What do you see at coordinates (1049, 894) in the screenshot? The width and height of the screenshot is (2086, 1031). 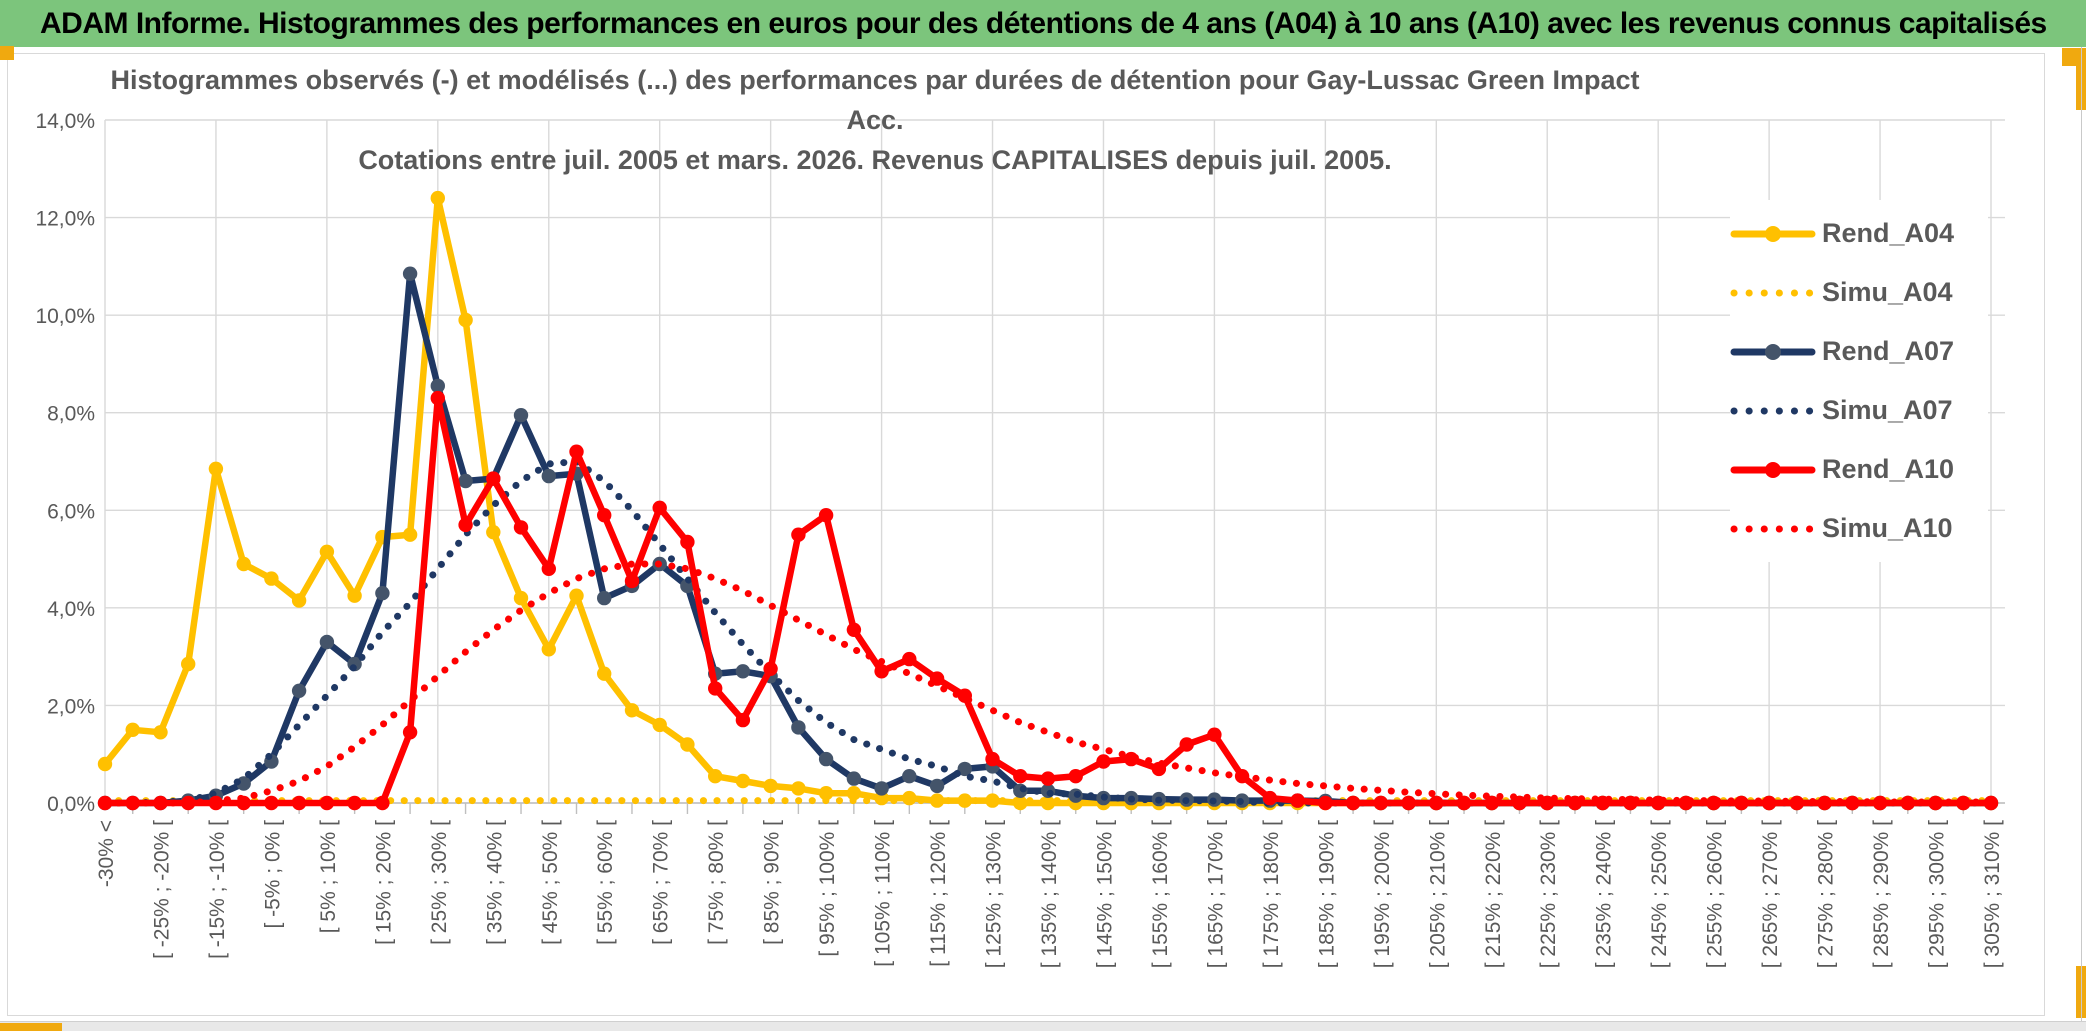 I see `x-axis-label: [ 135% ; 140% [` at bounding box center [1049, 894].